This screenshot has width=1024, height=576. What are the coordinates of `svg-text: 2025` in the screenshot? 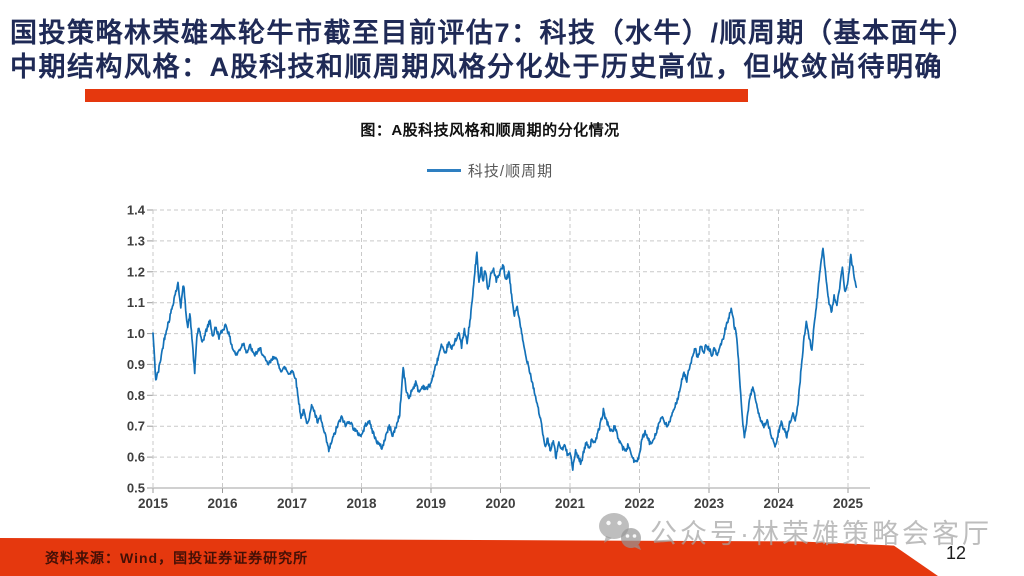 It's located at (848, 503).